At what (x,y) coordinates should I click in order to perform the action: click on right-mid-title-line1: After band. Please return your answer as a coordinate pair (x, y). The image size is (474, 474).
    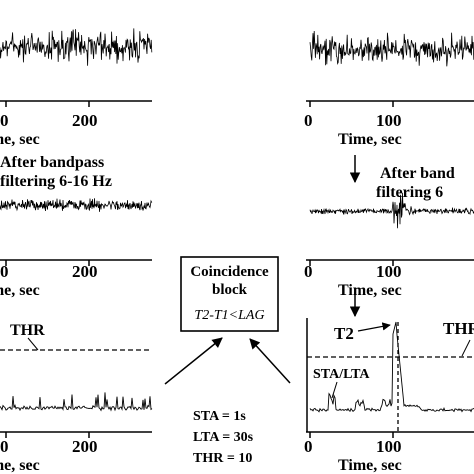
    Looking at the image, I should click on (417, 173).